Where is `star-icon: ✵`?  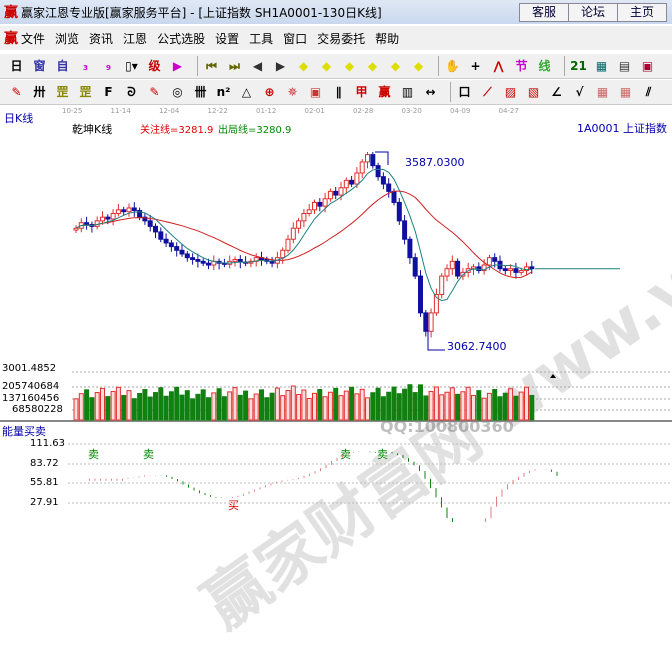
star-icon: ✵ is located at coordinates (292, 91).